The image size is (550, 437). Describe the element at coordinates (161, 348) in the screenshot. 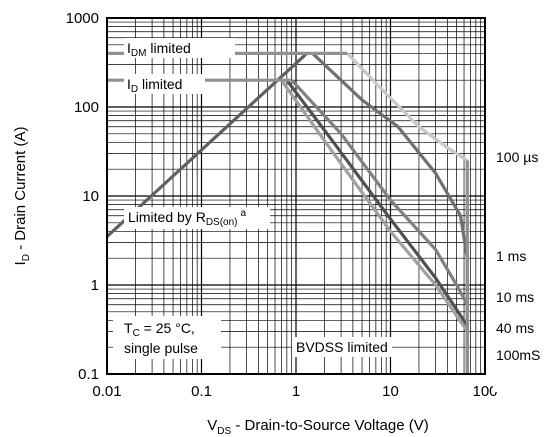

I see `tc-label-line2: single pulse` at that location.